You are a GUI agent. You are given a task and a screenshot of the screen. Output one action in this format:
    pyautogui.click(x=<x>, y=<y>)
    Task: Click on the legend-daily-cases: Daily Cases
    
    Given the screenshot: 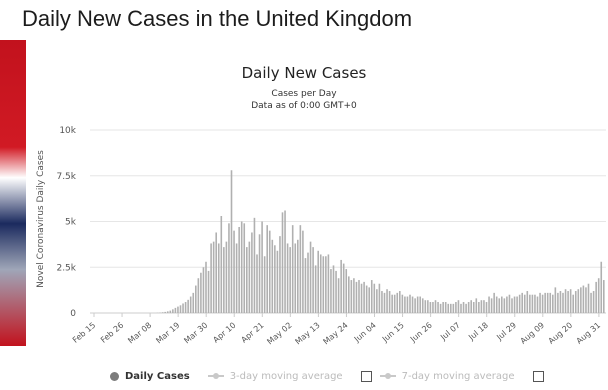 What is the action you would take?
    pyautogui.click(x=150, y=376)
    